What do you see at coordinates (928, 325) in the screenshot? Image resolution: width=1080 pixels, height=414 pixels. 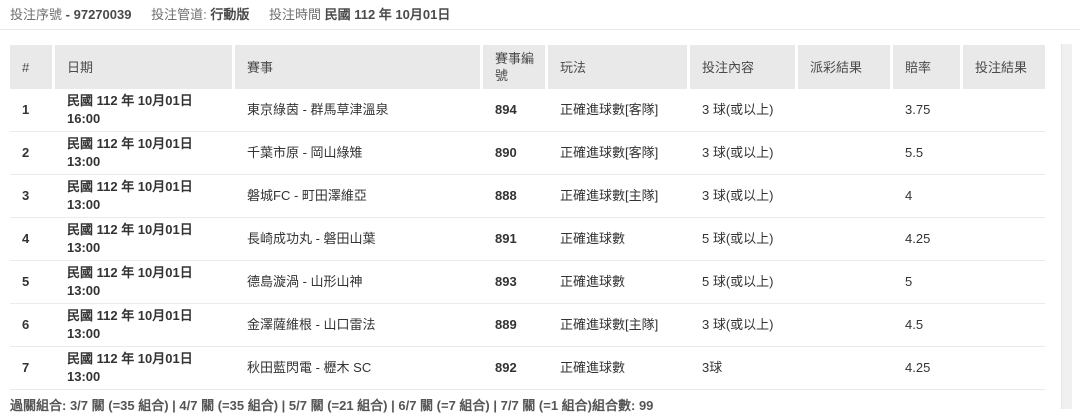 I see `cell-odds: 4.5` at bounding box center [928, 325].